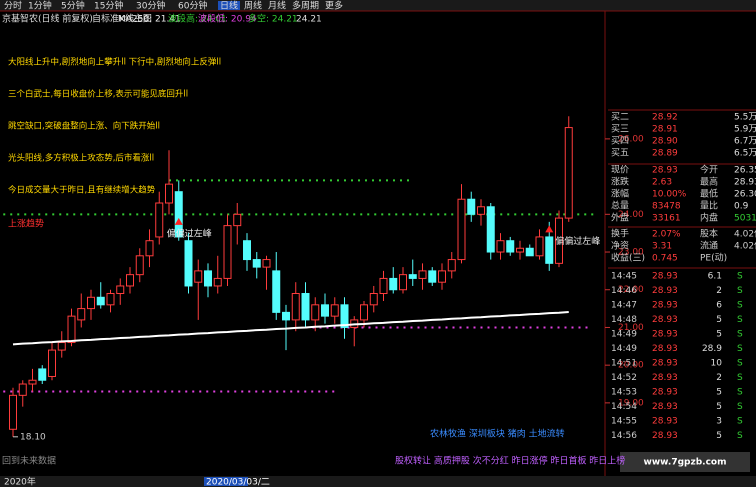 The width and height of the screenshot is (756, 487). Describe the element at coordinates (631, 253) in the screenshot. I see `y-tick-label: 23.00` at that location.